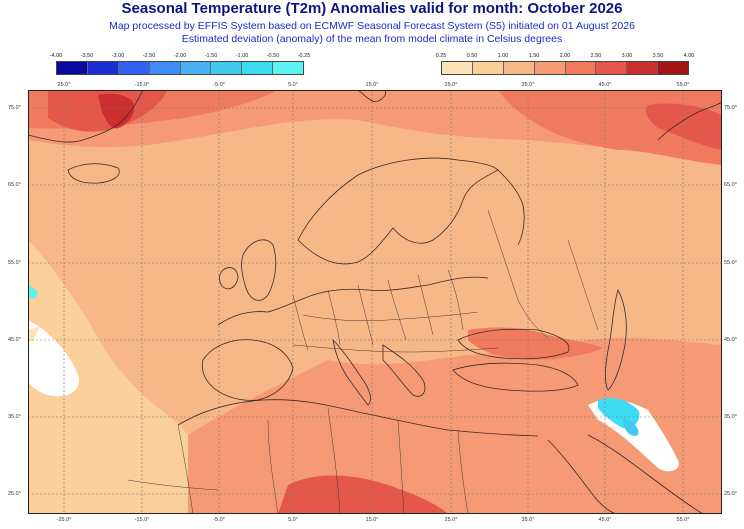 The image size is (744, 529). What do you see at coordinates (14, 417) in the screenshot?
I see `y-axis-left-label: 35.0°` at bounding box center [14, 417].